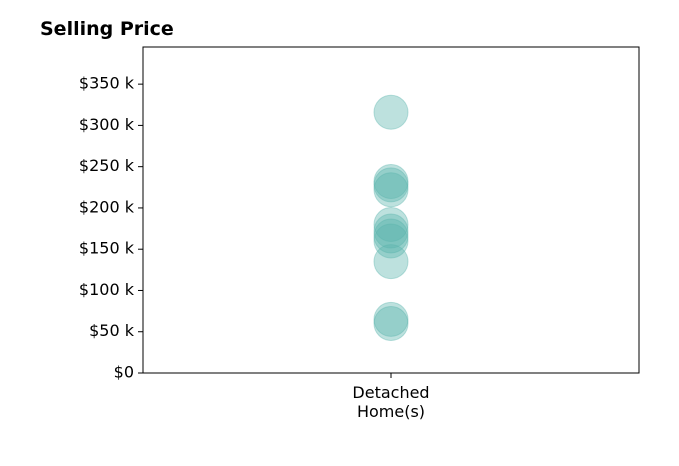  I want to click on y-tick-label: $150 k, so click(107, 248).